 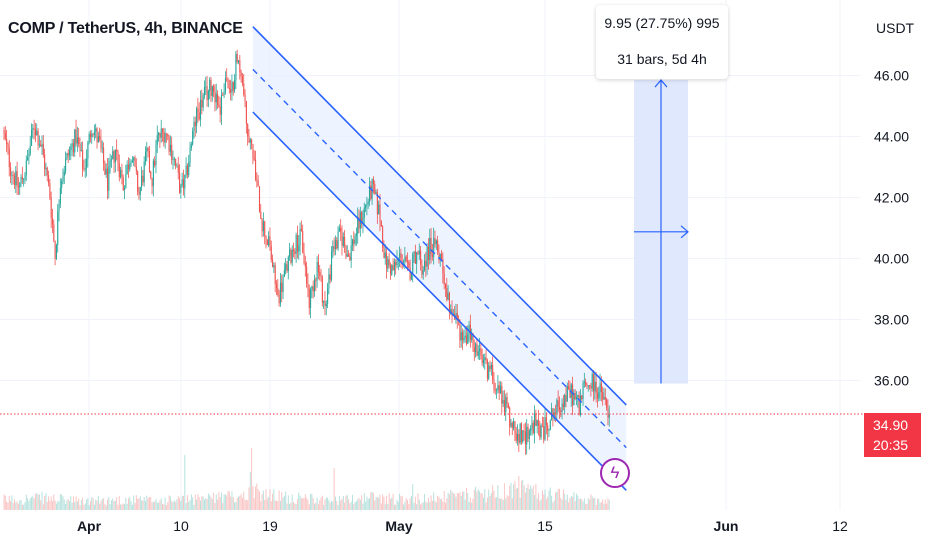 What do you see at coordinates (891, 320) in the screenshot?
I see `y-tick-label: 38.00` at bounding box center [891, 320].